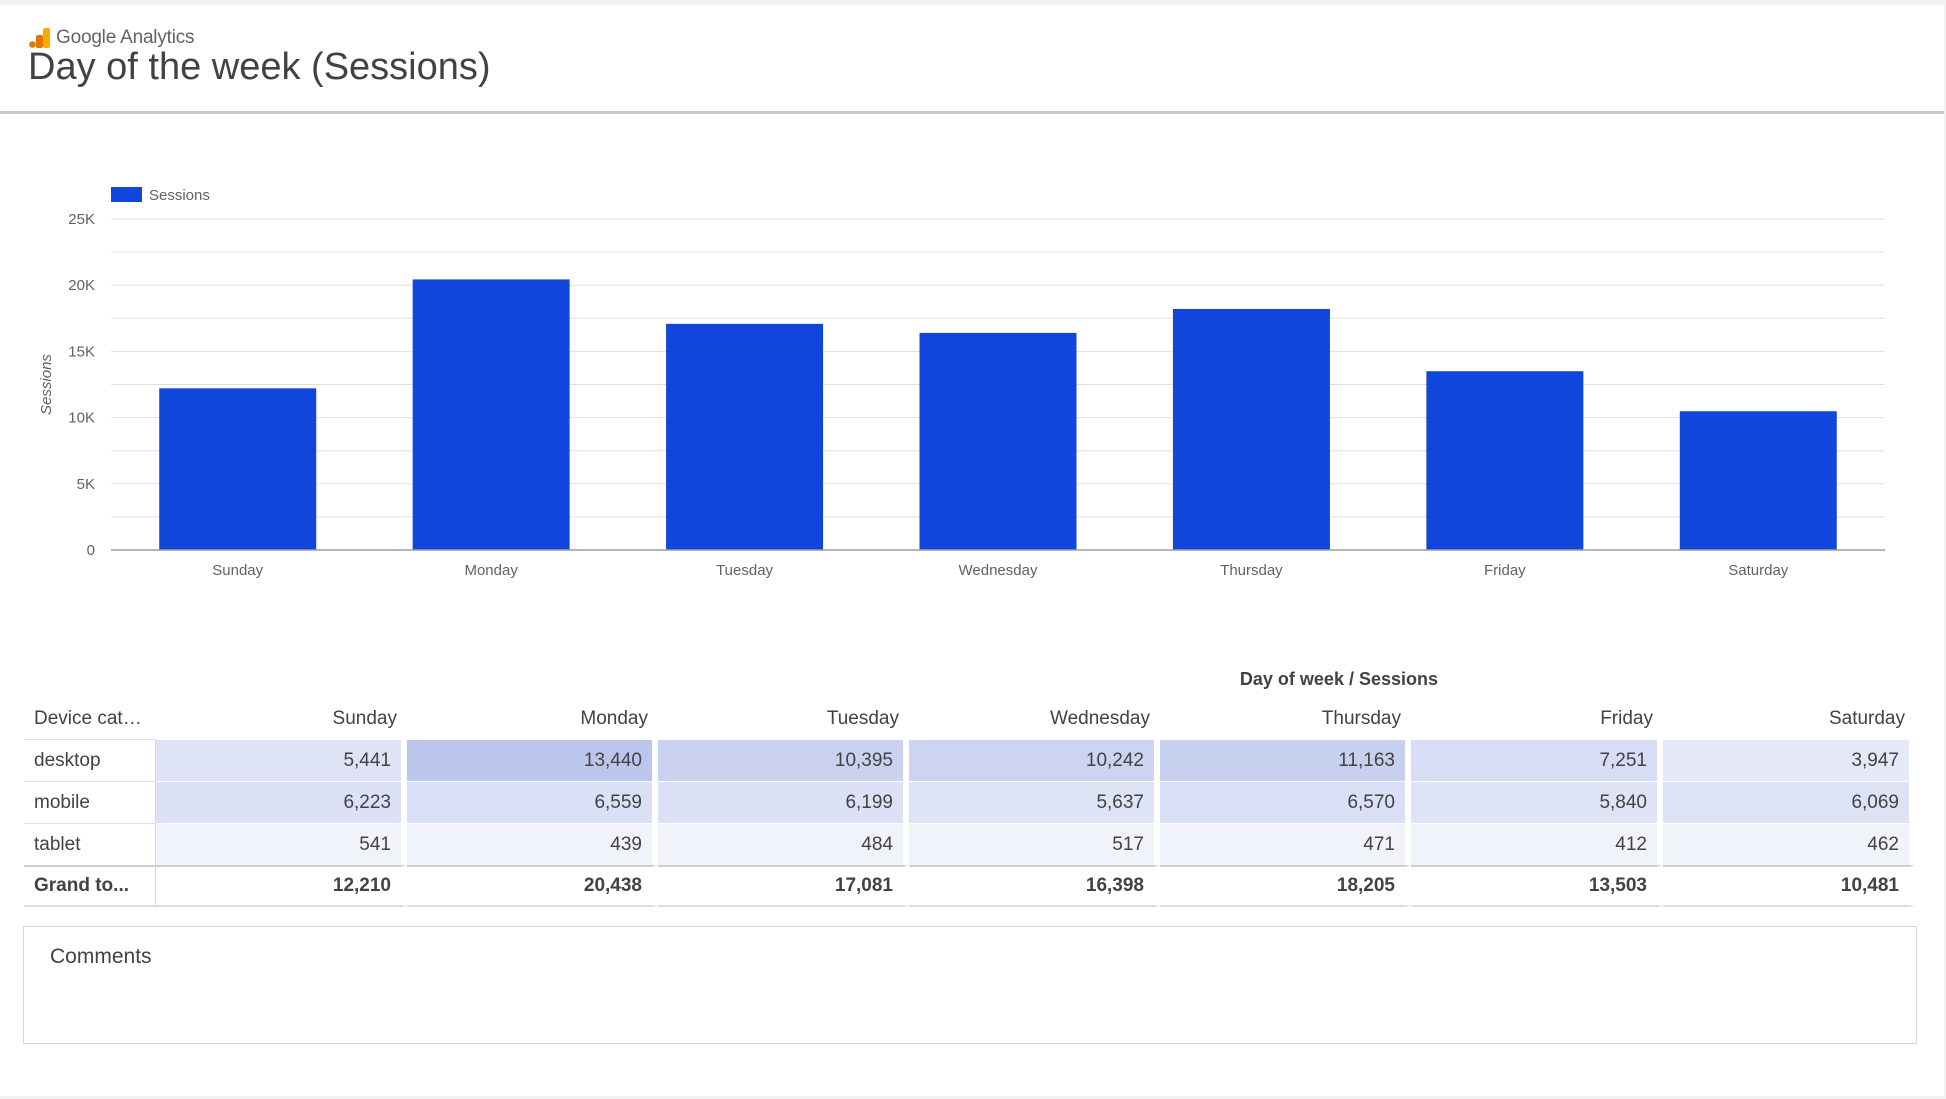 The height and width of the screenshot is (1099, 1946). Describe the element at coordinates (125, 37) in the screenshot. I see `brand-label: Google Analytics` at that location.